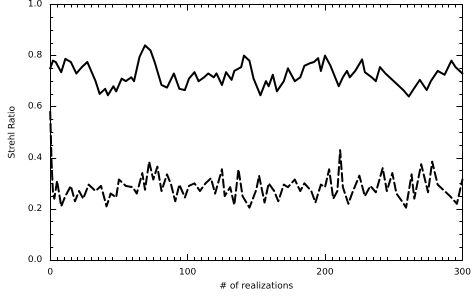  I want to click on x-axis-title: # of realizations, so click(256, 286).